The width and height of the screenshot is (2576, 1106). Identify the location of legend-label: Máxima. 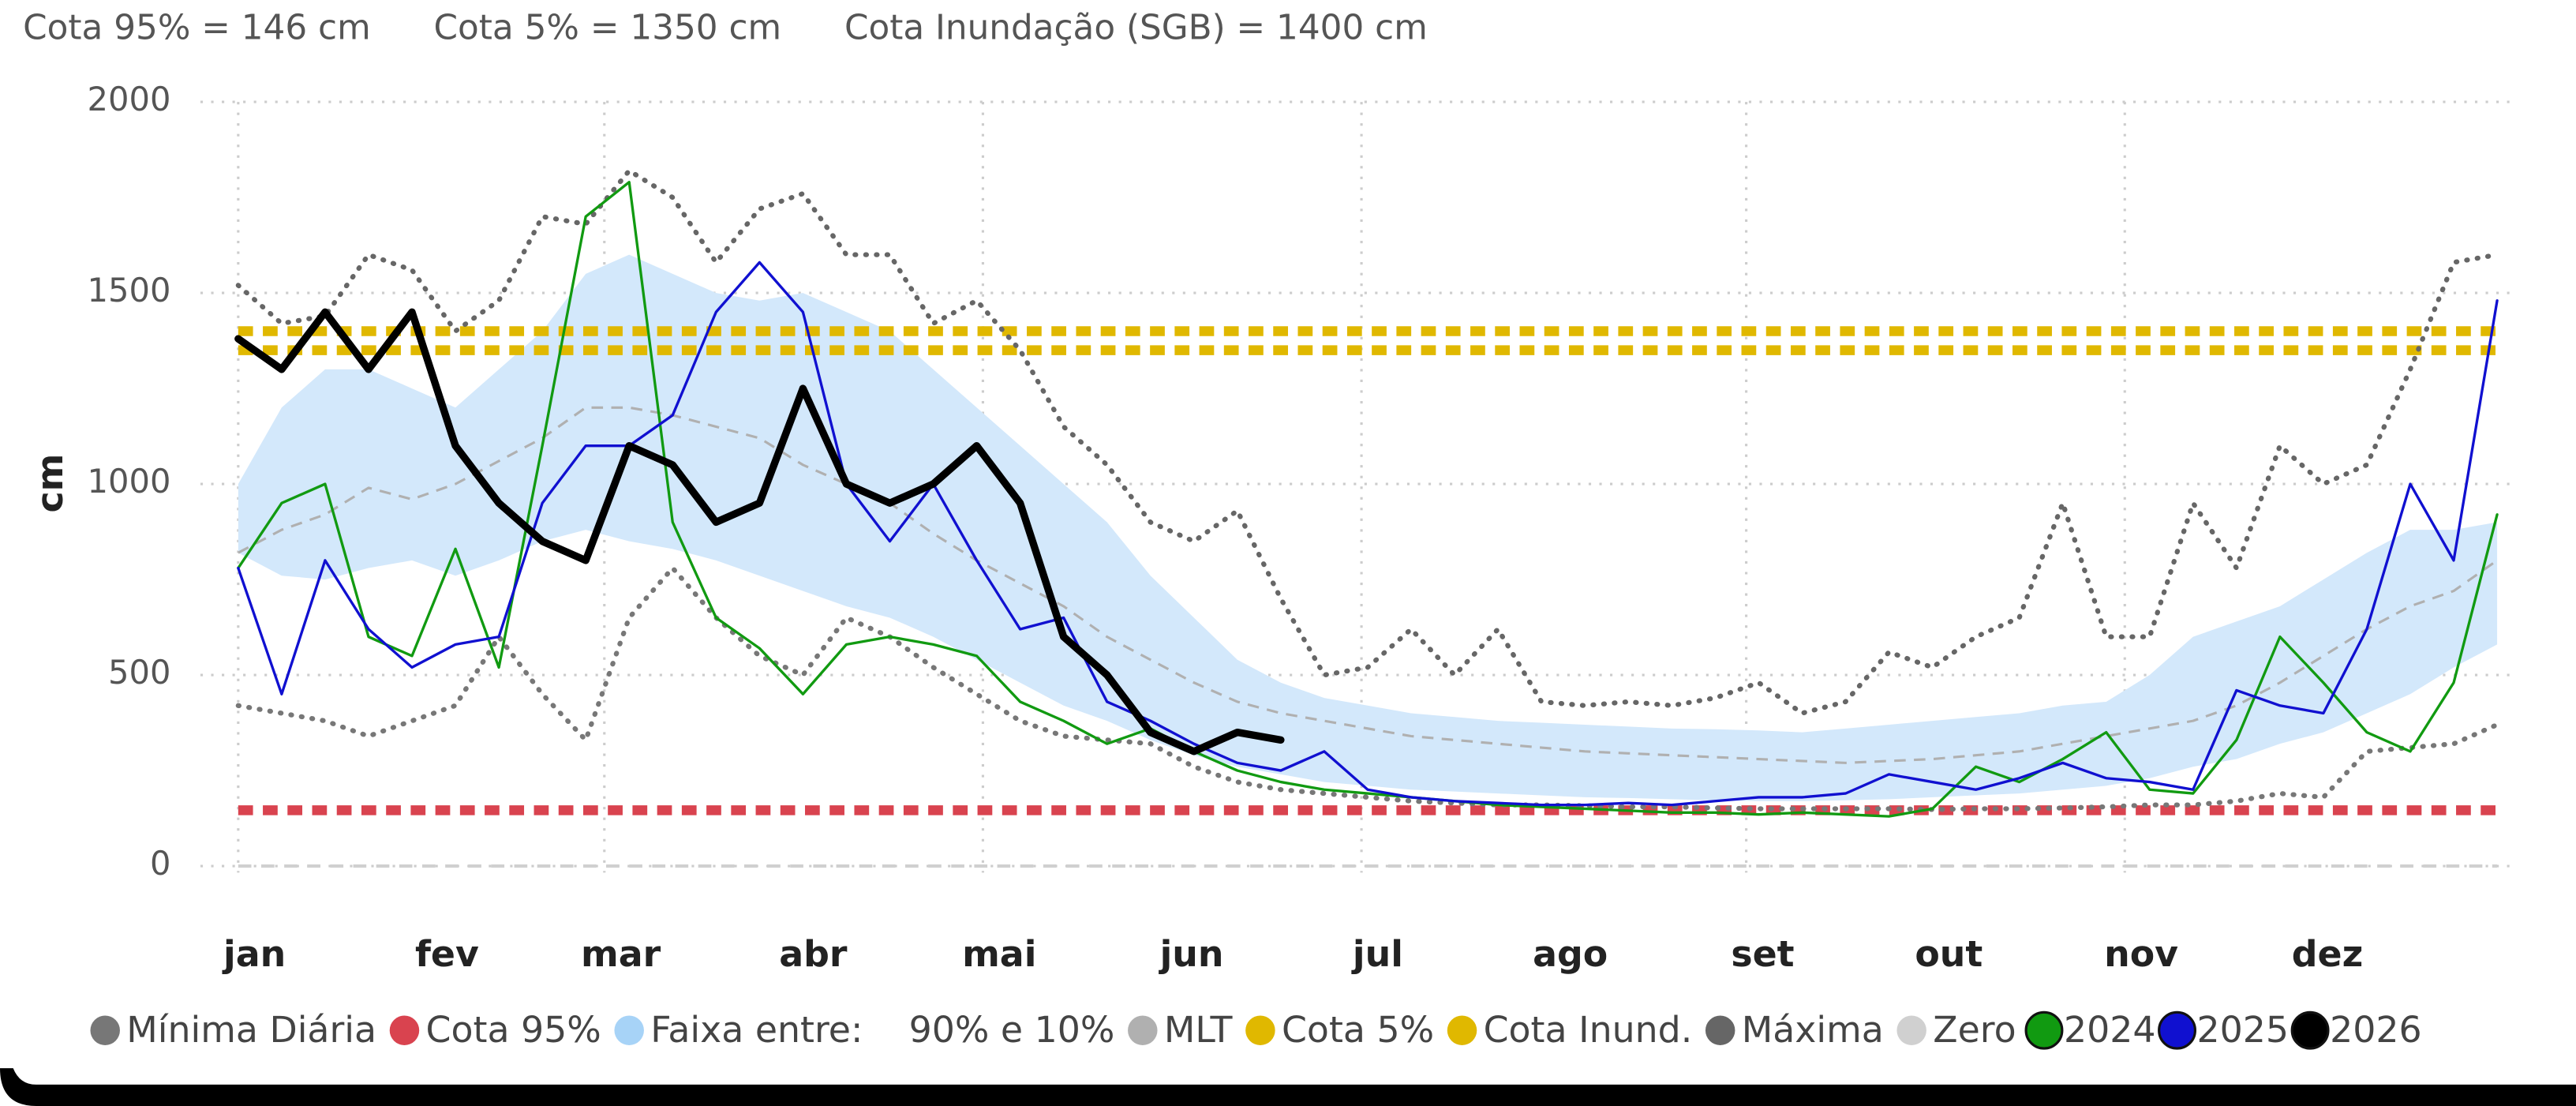
(1813, 1029).